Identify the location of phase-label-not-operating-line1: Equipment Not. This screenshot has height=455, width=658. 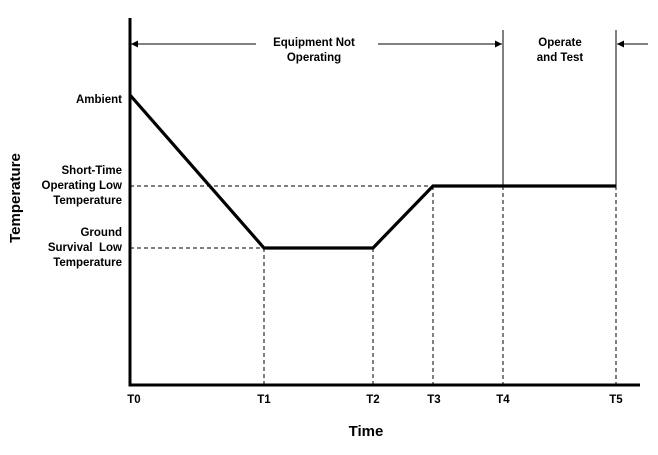
(314, 43).